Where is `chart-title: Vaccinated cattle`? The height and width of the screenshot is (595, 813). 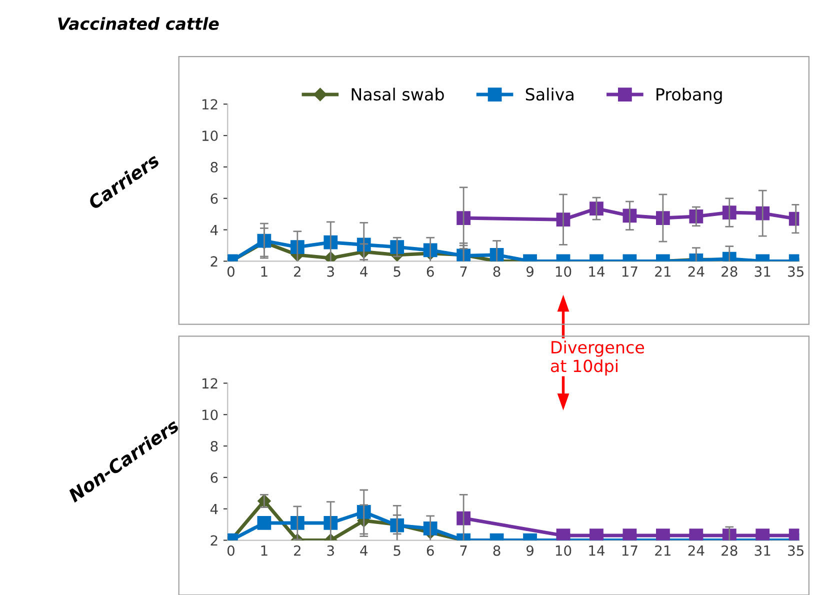
chart-title: Vaccinated cattle is located at coordinates (138, 23).